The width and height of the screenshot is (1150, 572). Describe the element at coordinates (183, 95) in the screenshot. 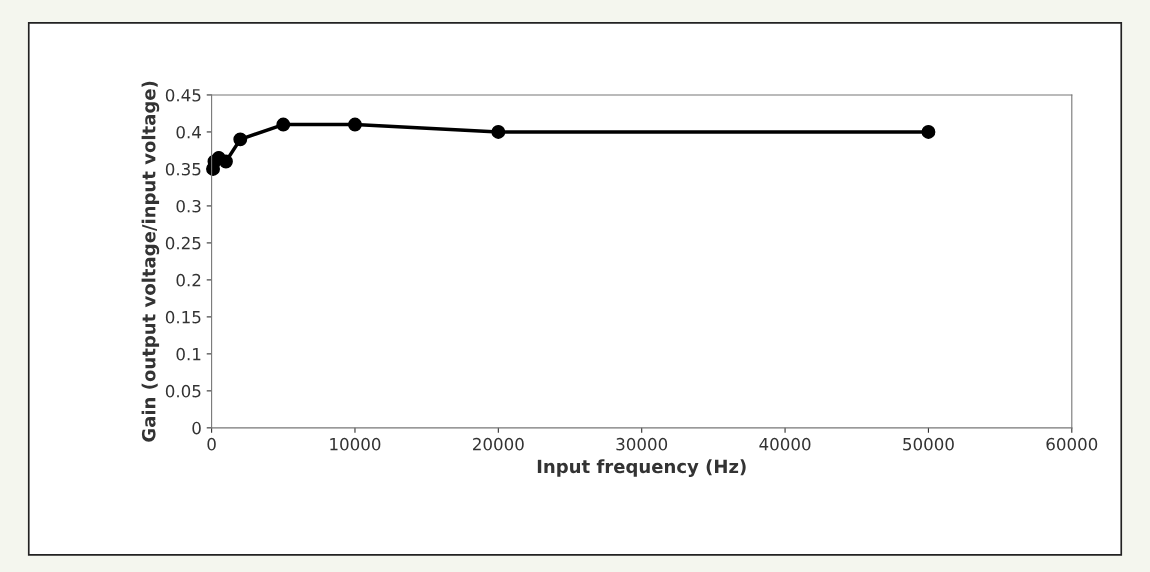

I see `y-tick-label: 0.45` at that location.